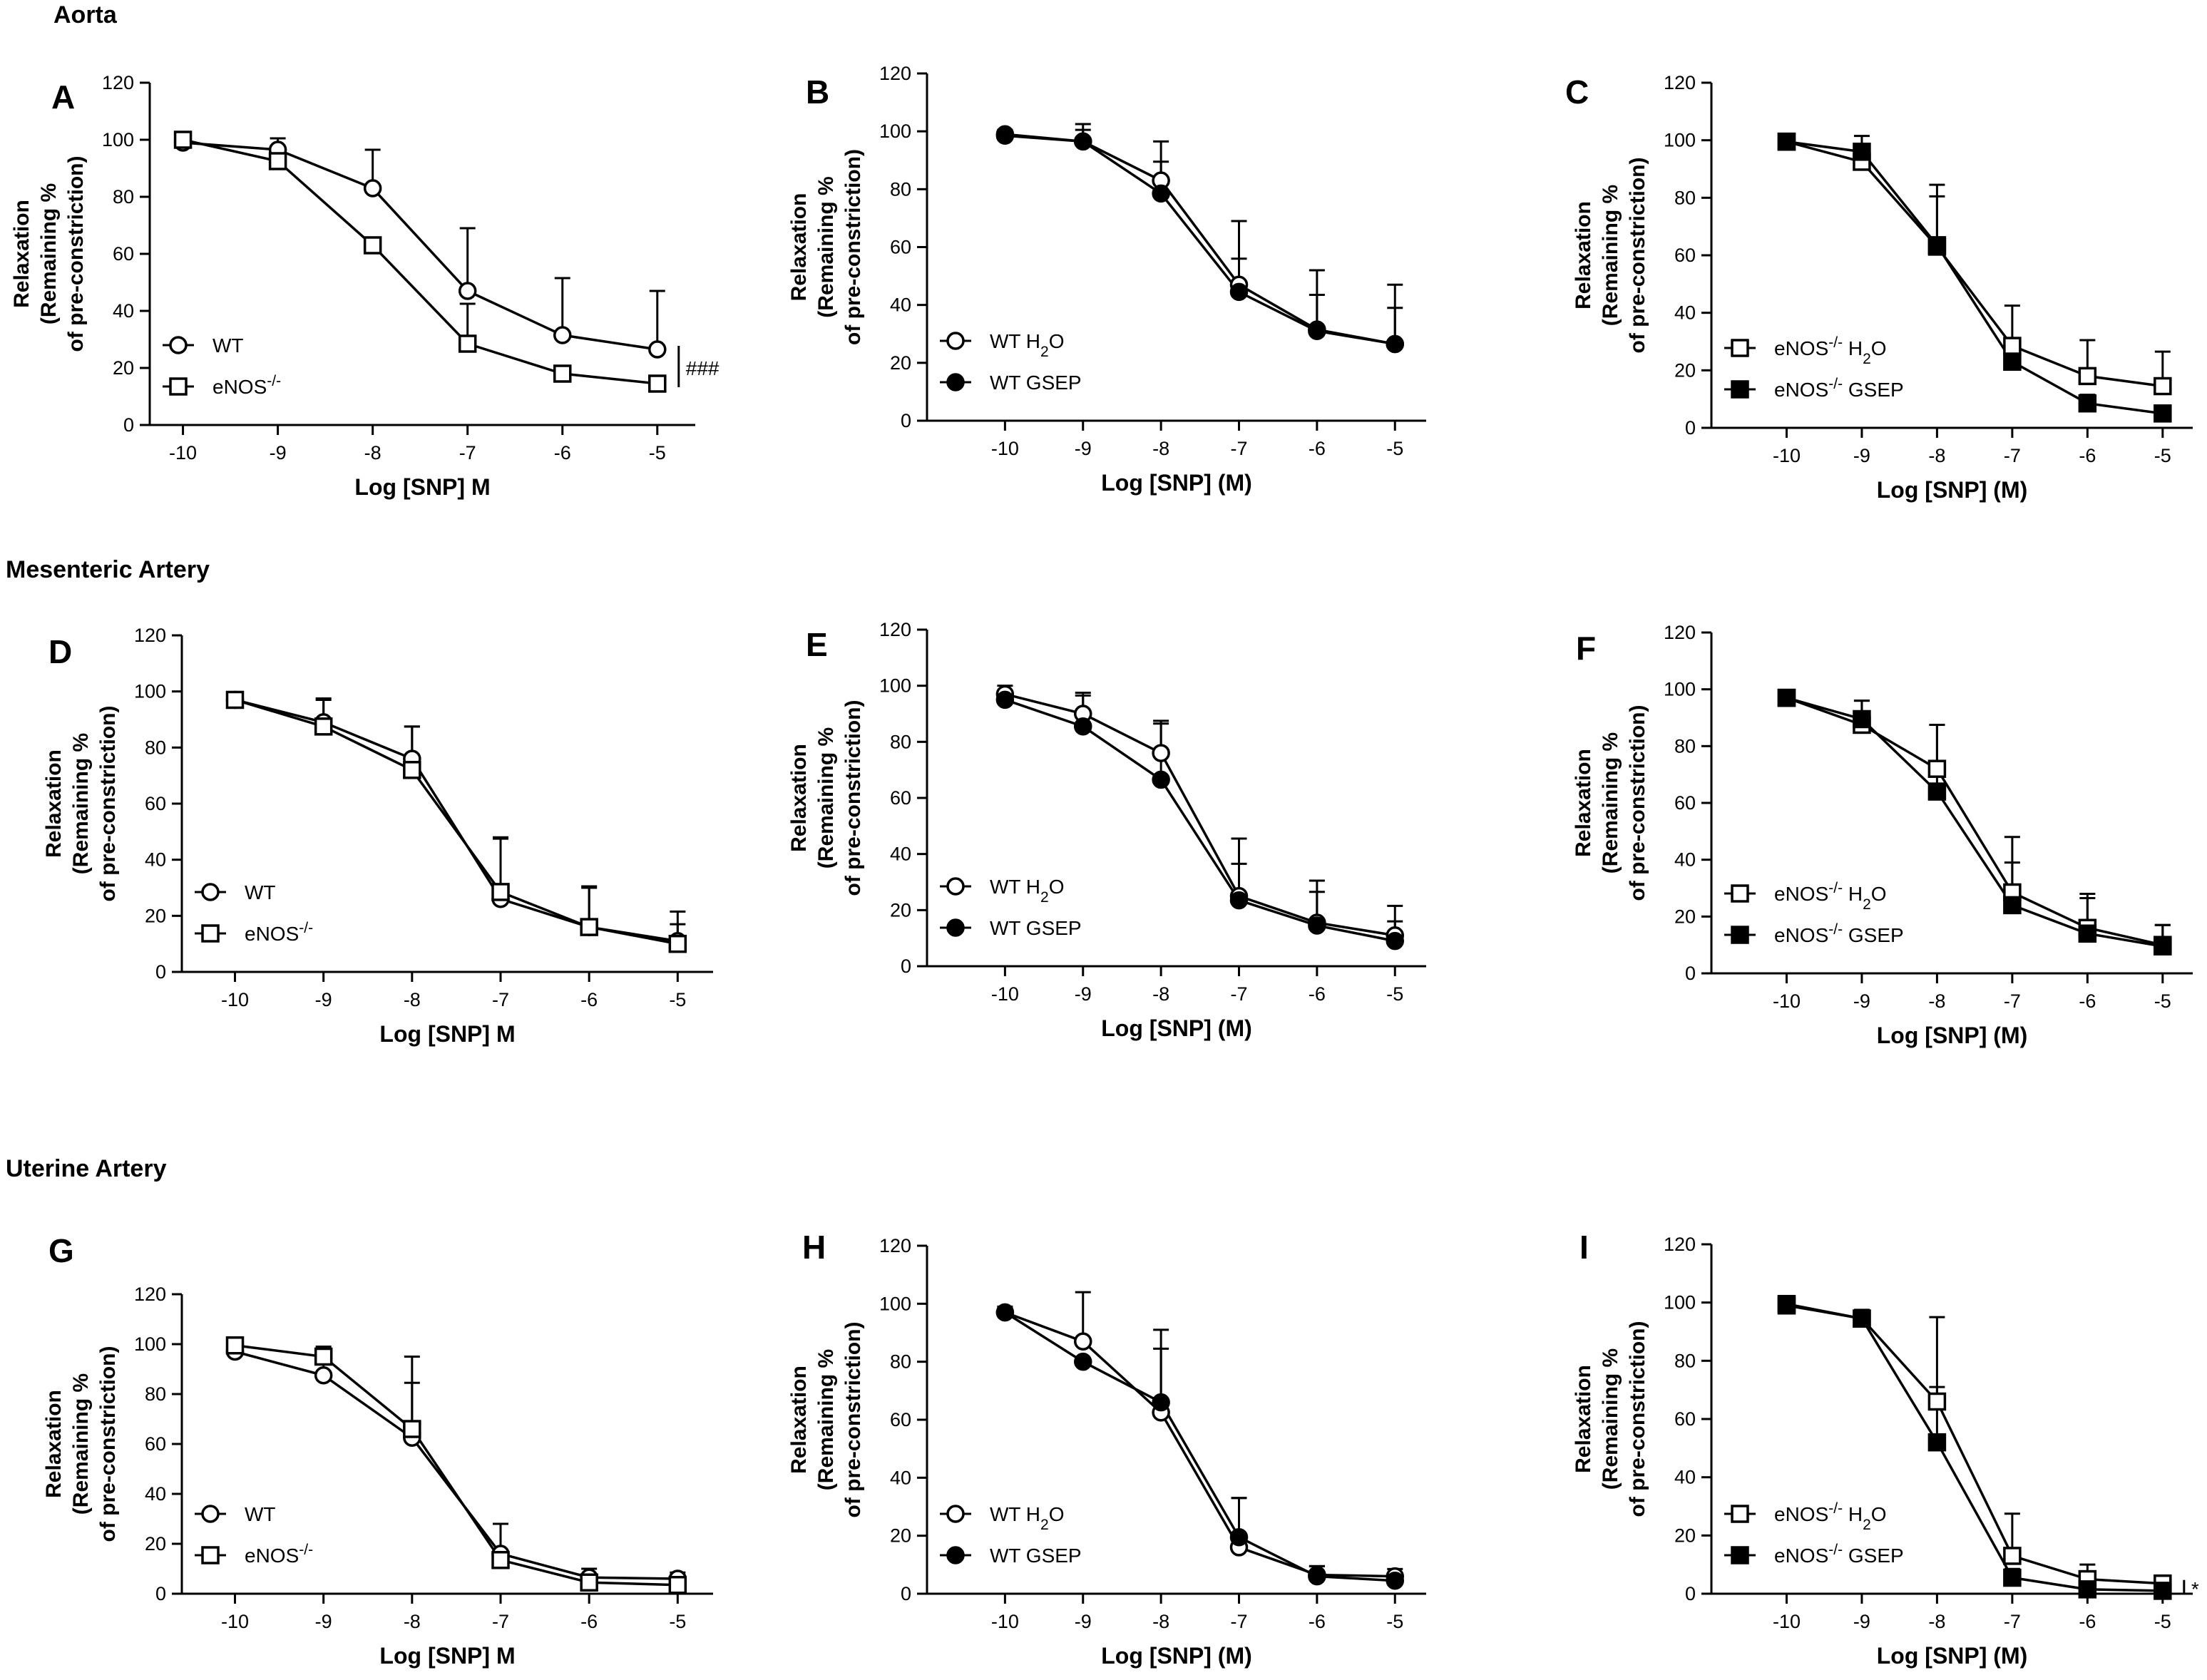  I want to click on x-tick-label: -5, so click(2162, 1621).